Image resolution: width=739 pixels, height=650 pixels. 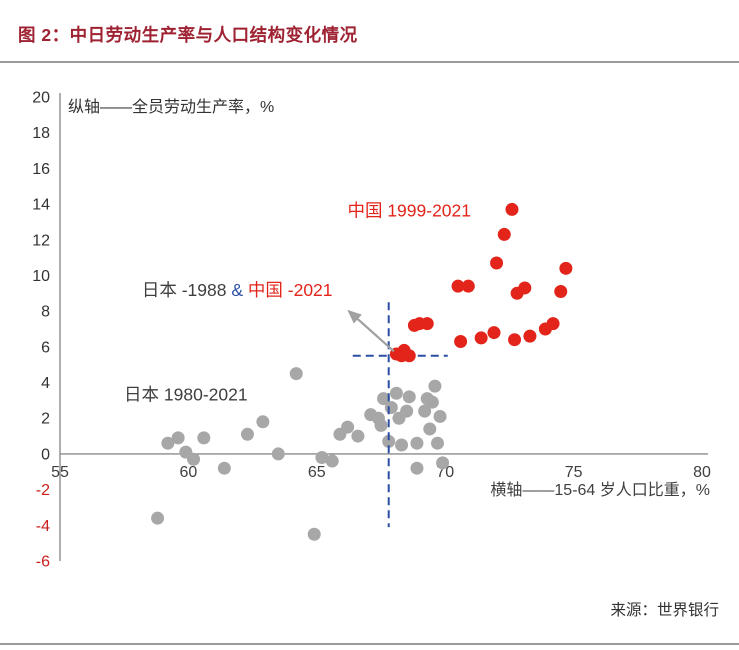 I want to click on y-tick-label: 4, so click(x=45, y=383).